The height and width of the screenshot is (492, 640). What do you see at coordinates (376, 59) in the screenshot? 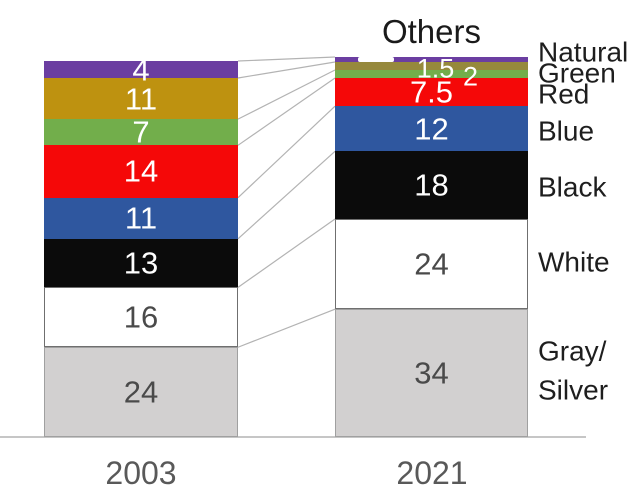
I see `label-dash-others-2021` at bounding box center [376, 59].